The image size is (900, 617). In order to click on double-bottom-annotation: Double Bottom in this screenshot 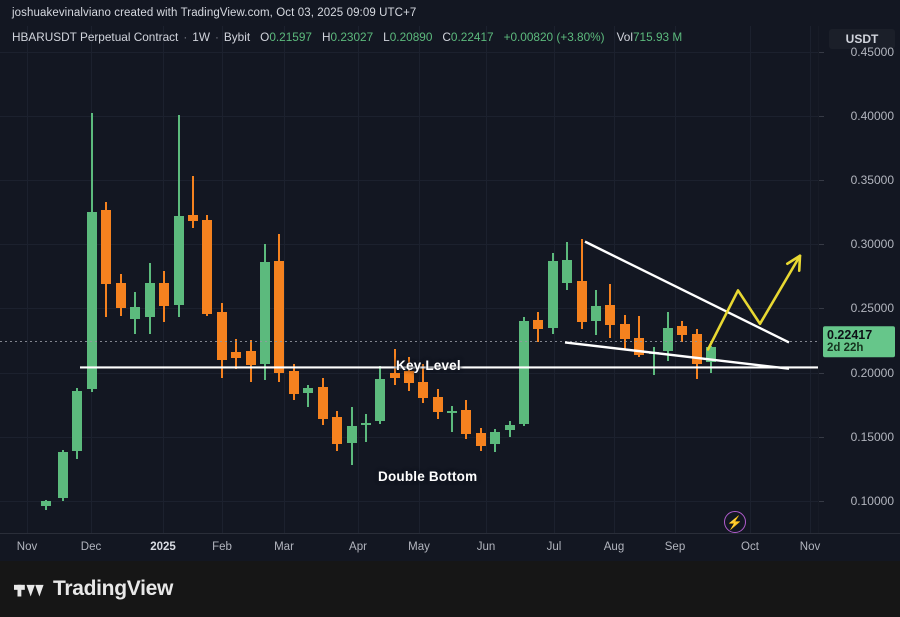, I will do `click(428, 476)`.